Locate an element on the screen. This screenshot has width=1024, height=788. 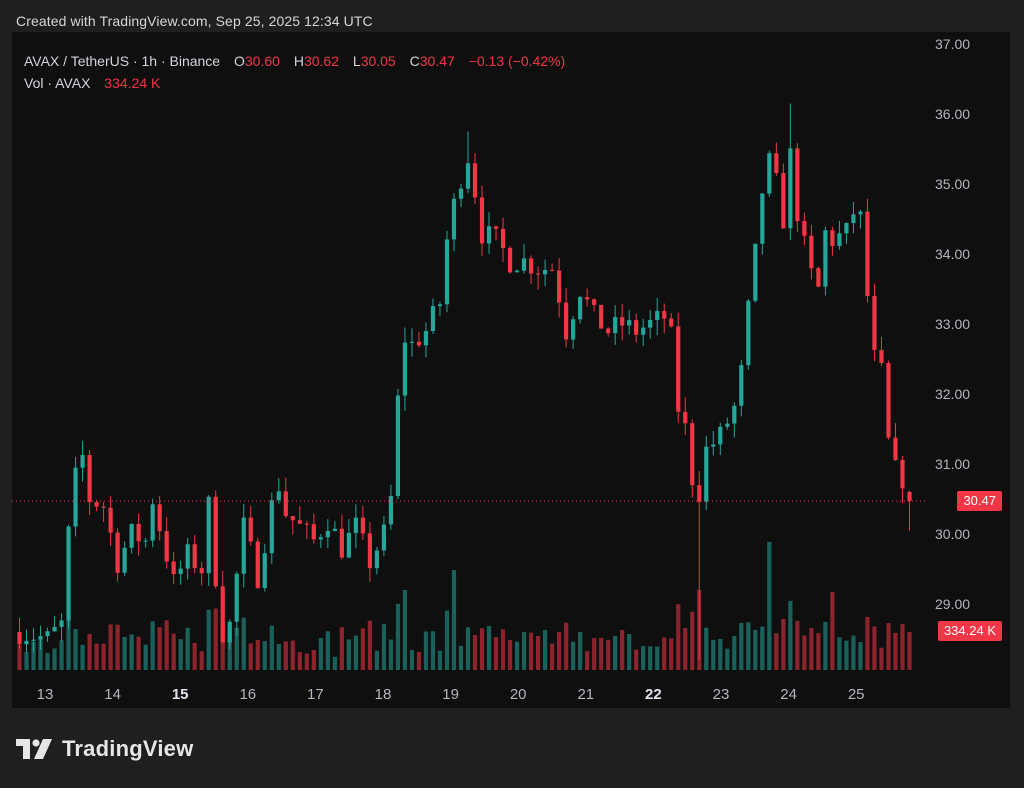
volume-label: Vol · AVAX is located at coordinates (57, 83).